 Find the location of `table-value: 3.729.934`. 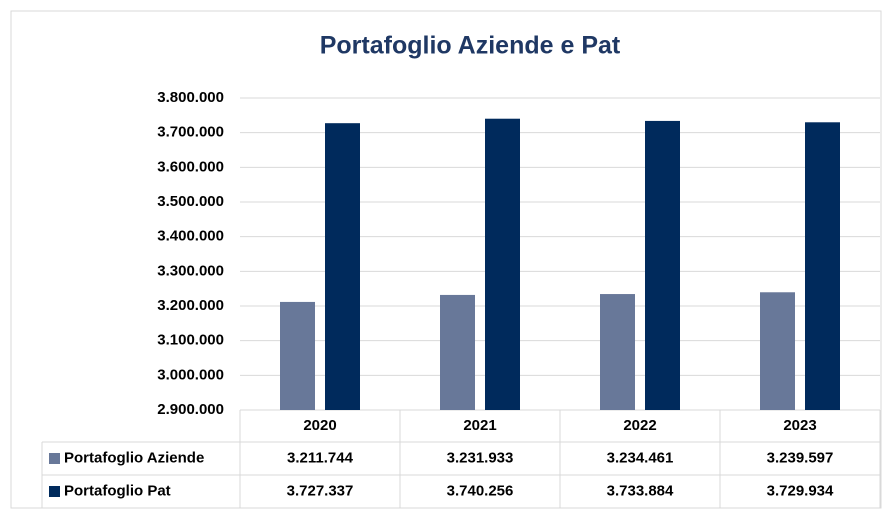

table-value: 3.729.934 is located at coordinates (800, 490).